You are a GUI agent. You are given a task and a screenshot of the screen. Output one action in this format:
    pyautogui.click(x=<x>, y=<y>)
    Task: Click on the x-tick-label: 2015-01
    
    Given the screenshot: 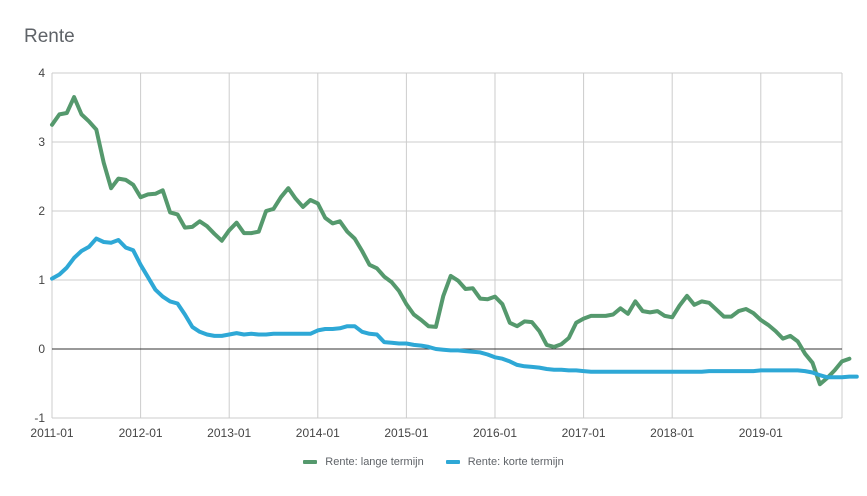 What is the action you would take?
    pyautogui.click(x=406, y=433)
    